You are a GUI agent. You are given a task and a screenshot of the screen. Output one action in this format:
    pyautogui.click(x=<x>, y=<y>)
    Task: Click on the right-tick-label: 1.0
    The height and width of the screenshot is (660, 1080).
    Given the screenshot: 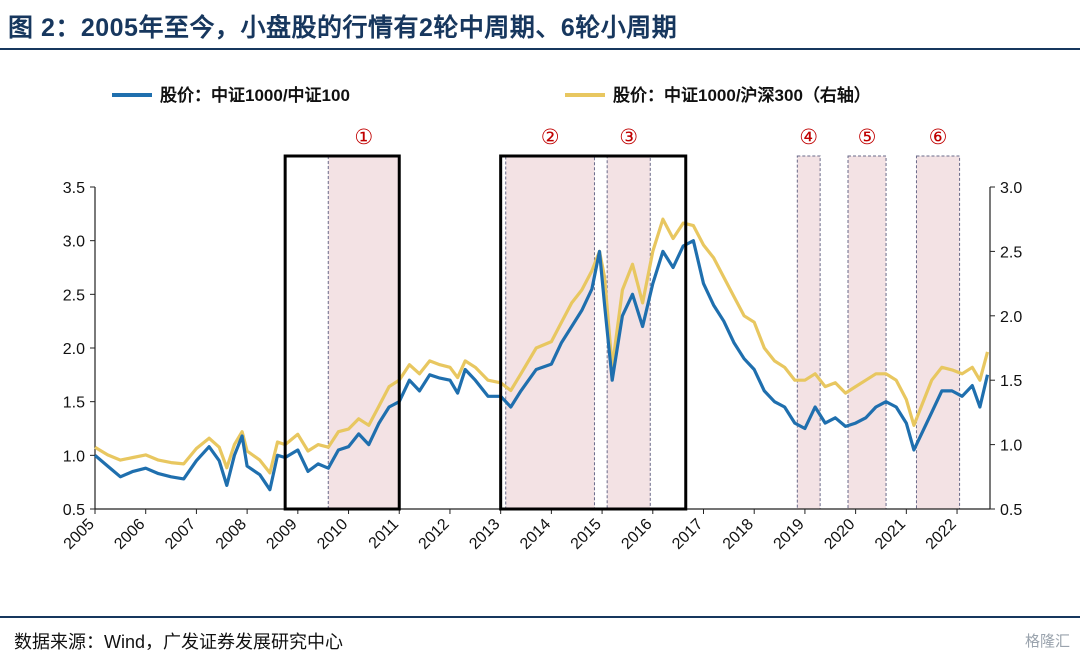 What is the action you would take?
    pyautogui.click(x=1011, y=446)
    